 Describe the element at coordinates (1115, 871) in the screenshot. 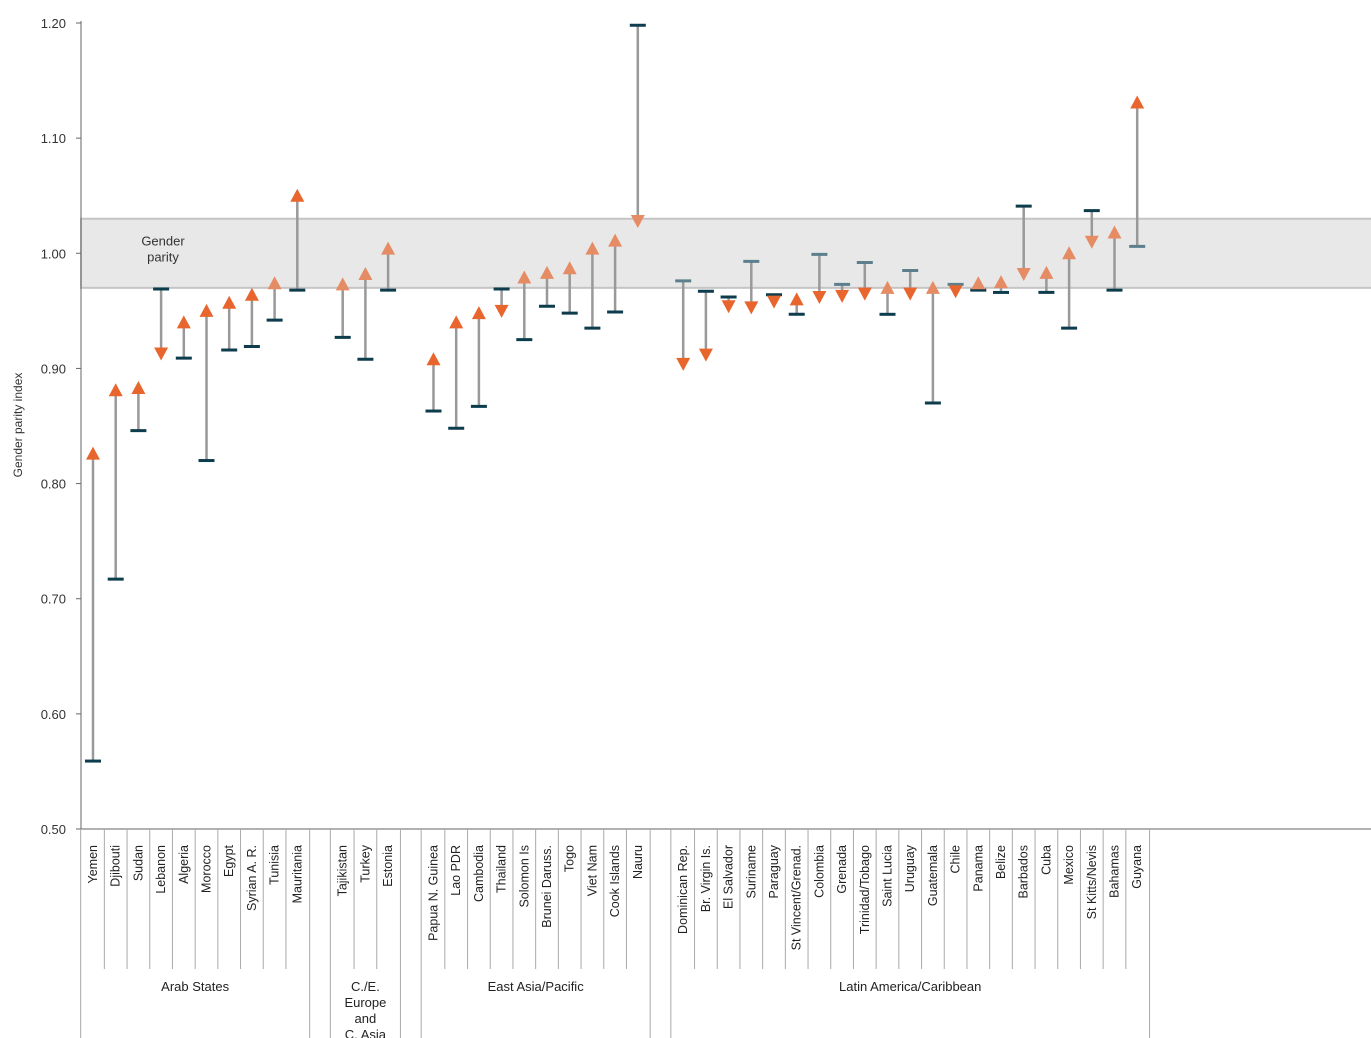

I see `category-label: Bahamas` at that location.